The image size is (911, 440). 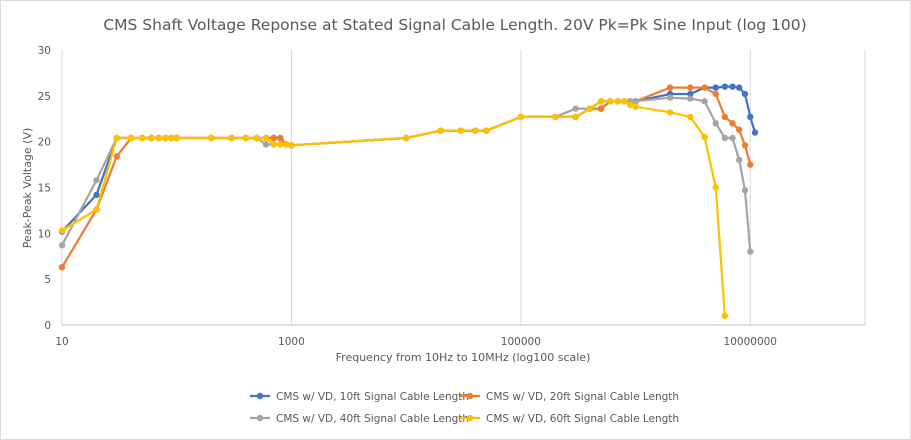 What do you see at coordinates (44, 97) in the screenshot?
I see `y-tick-label: 25` at bounding box center [44, 97].